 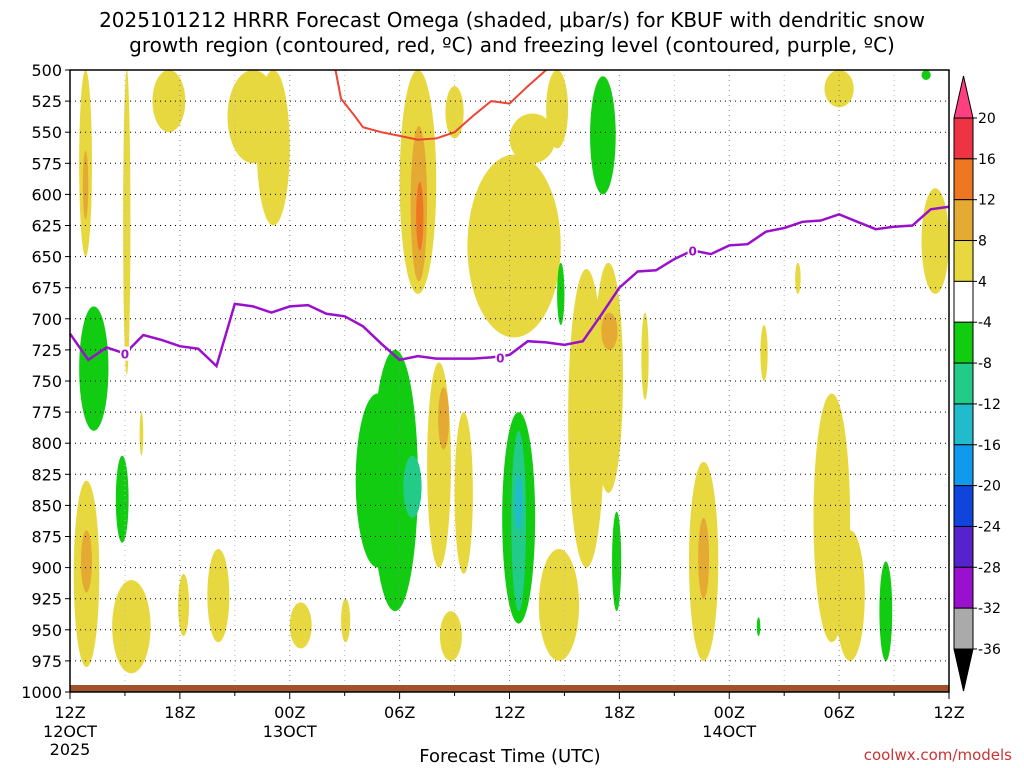 I want to click on colorbar-label: -20, so click(x=989, y=487).